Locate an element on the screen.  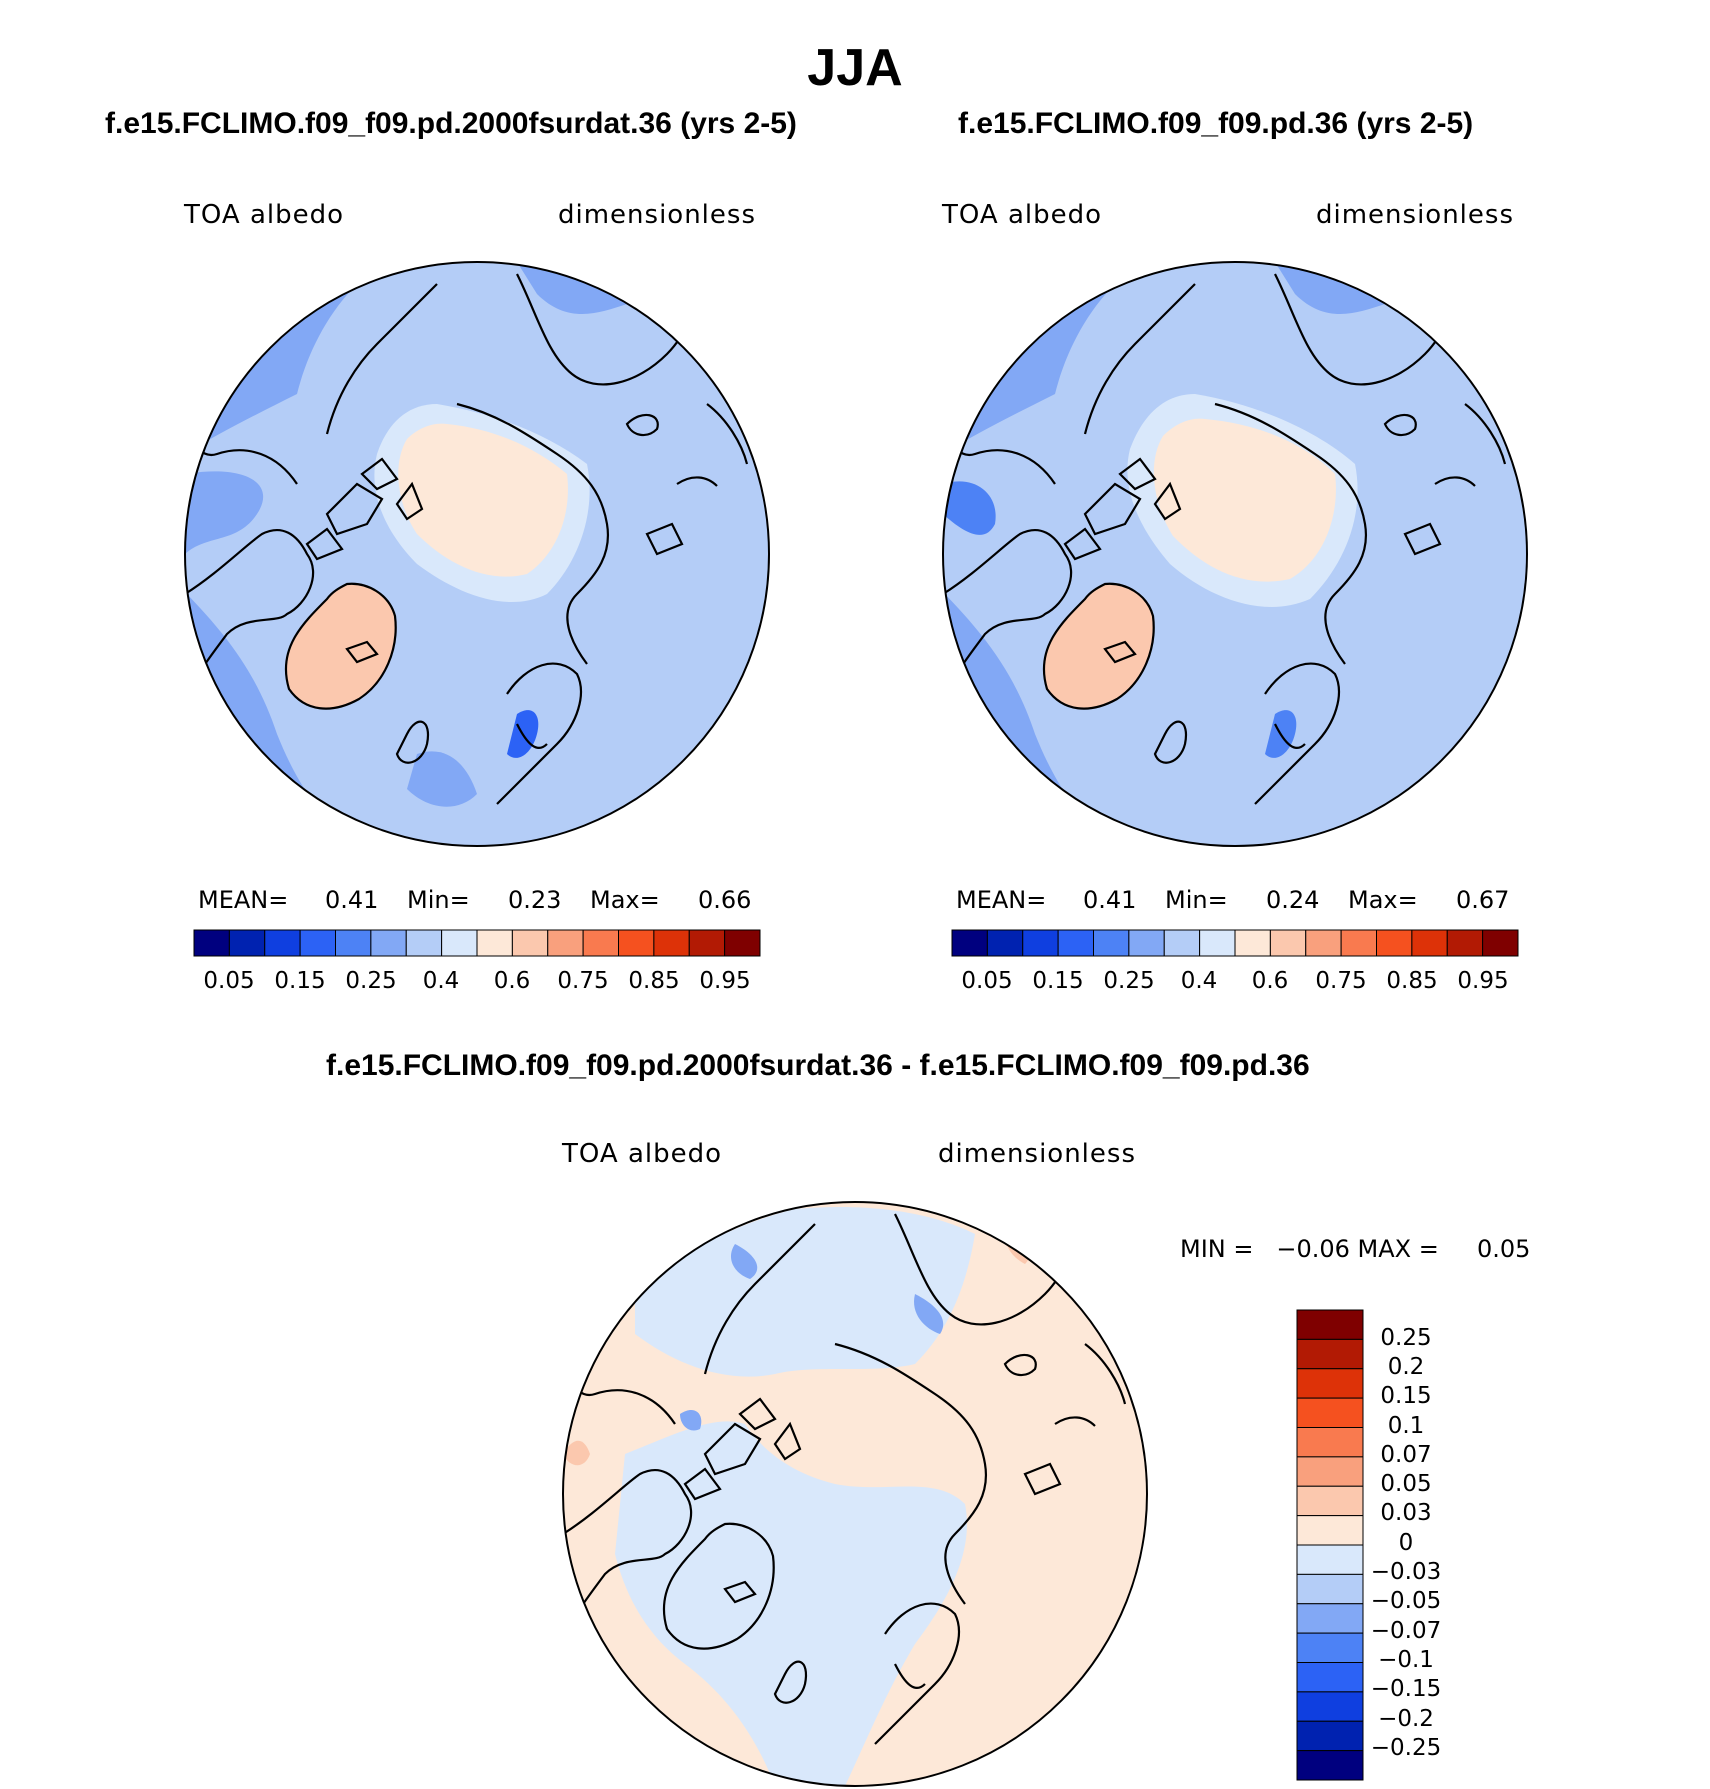
panel-1-mean-label: MEAN= is located at coordinates (243, 900).